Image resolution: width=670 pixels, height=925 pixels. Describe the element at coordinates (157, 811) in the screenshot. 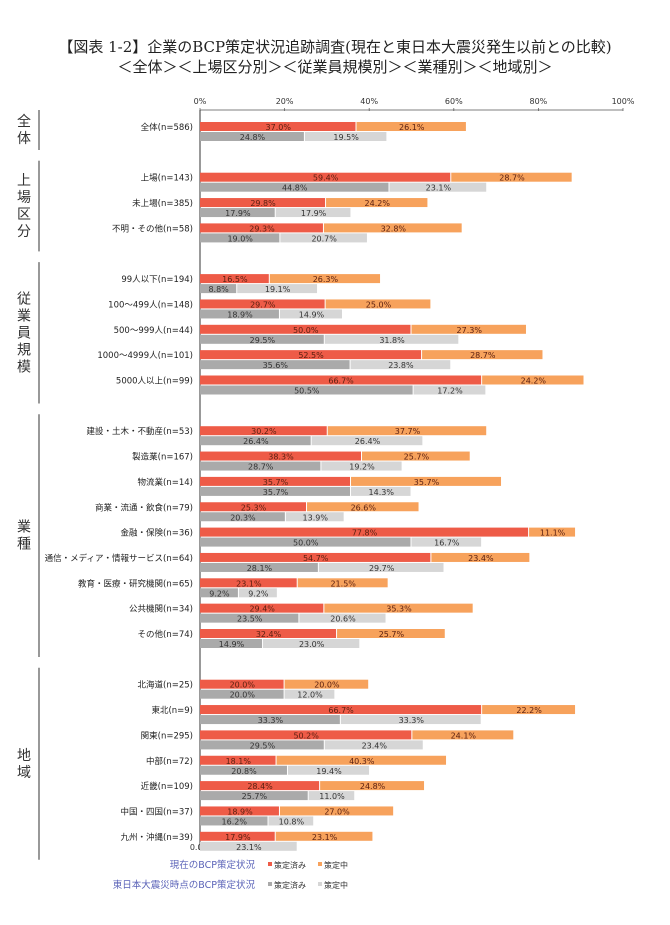

I see `category-label: 中国・四国(n=37)` at that location.